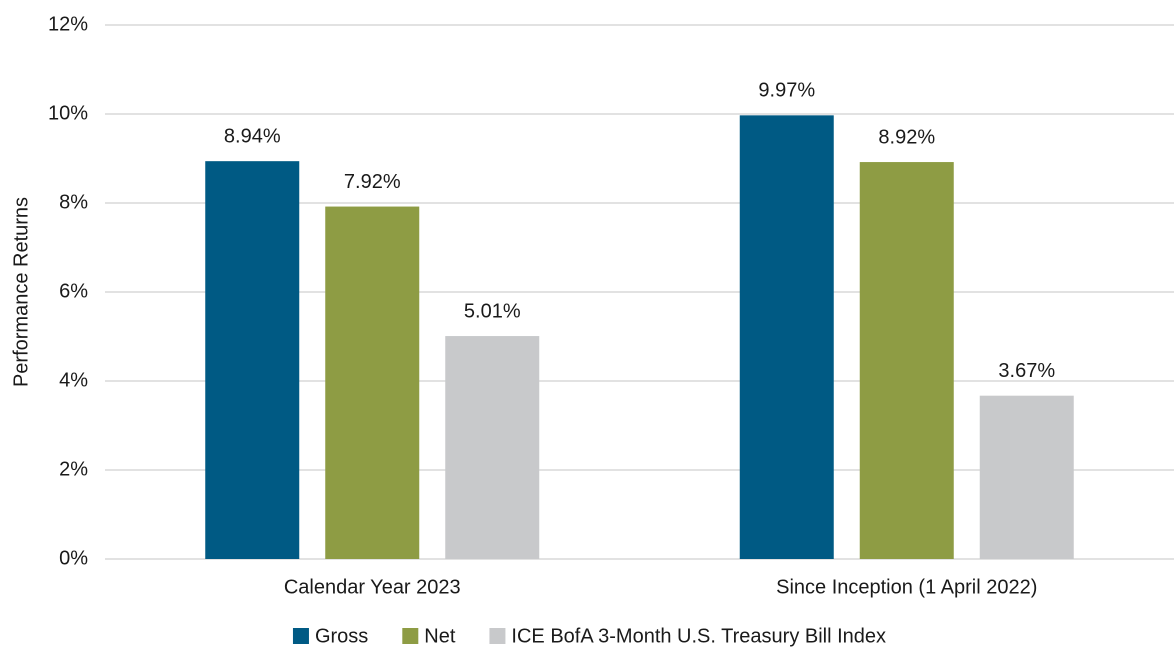 Image resolution: width=1174 pixels, height=651 pixels. Describe the element at coordinates (252, 136) in the screenshot. I see `data-label: 8.94%` at that location.